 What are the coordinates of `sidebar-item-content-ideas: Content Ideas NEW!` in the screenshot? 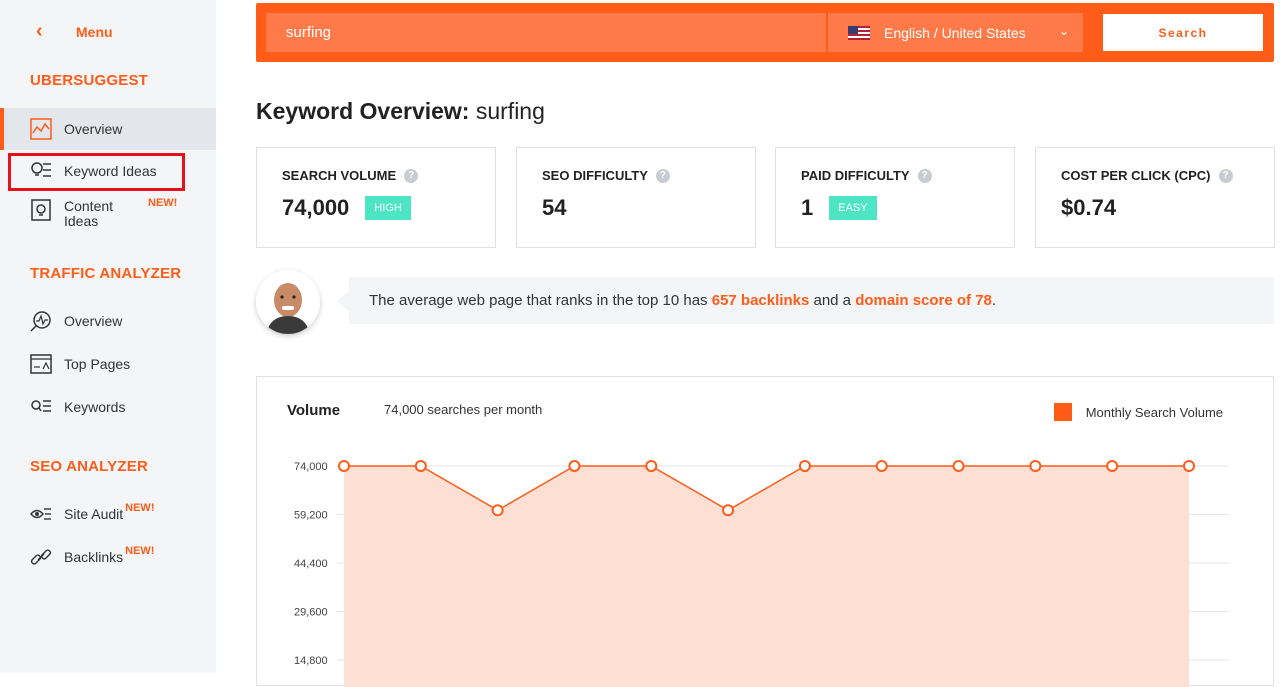 It's located at (108, 215).